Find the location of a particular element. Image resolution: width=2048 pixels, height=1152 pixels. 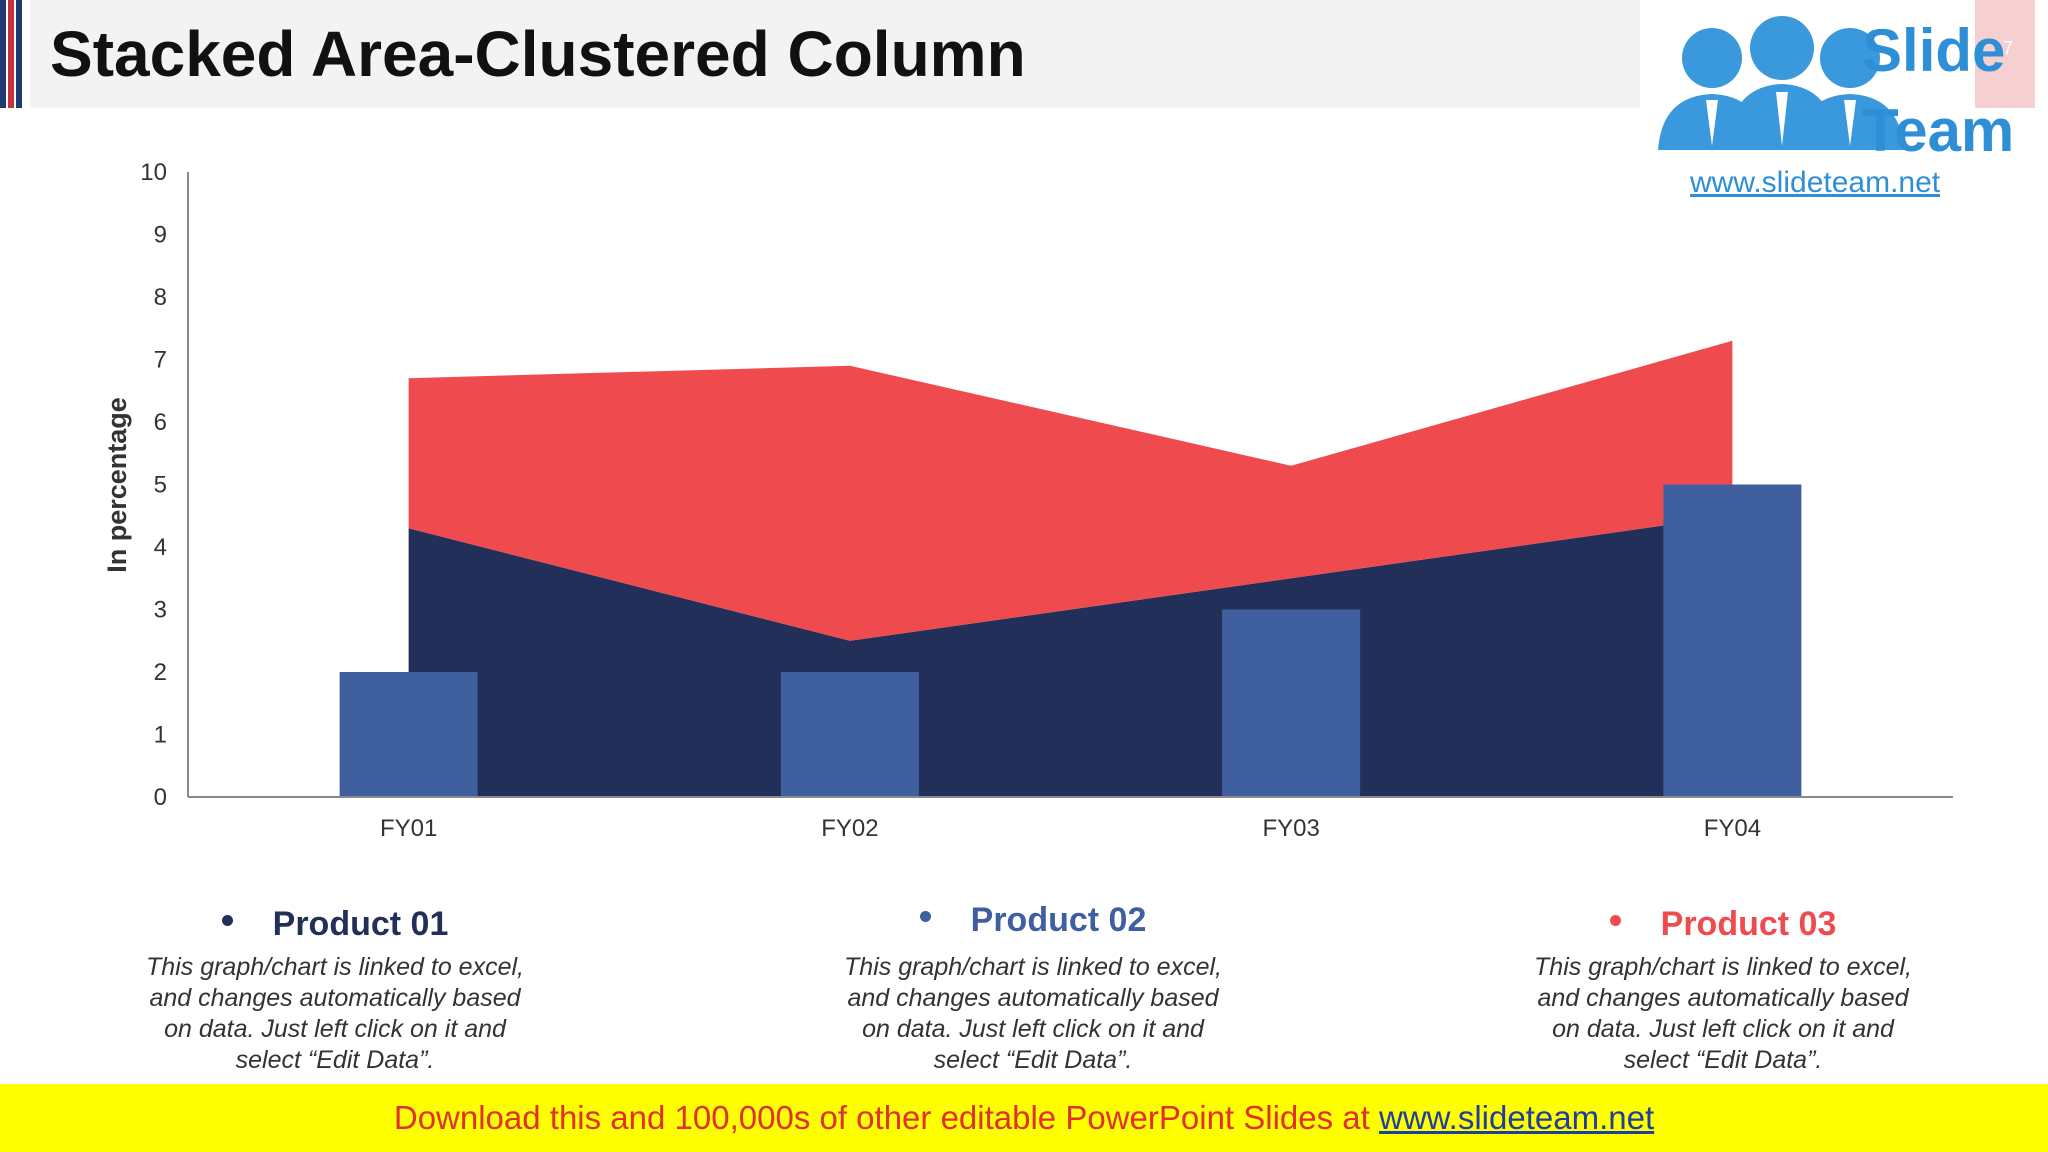

legend-title: Product 01 is located at coordinates (335, 924).